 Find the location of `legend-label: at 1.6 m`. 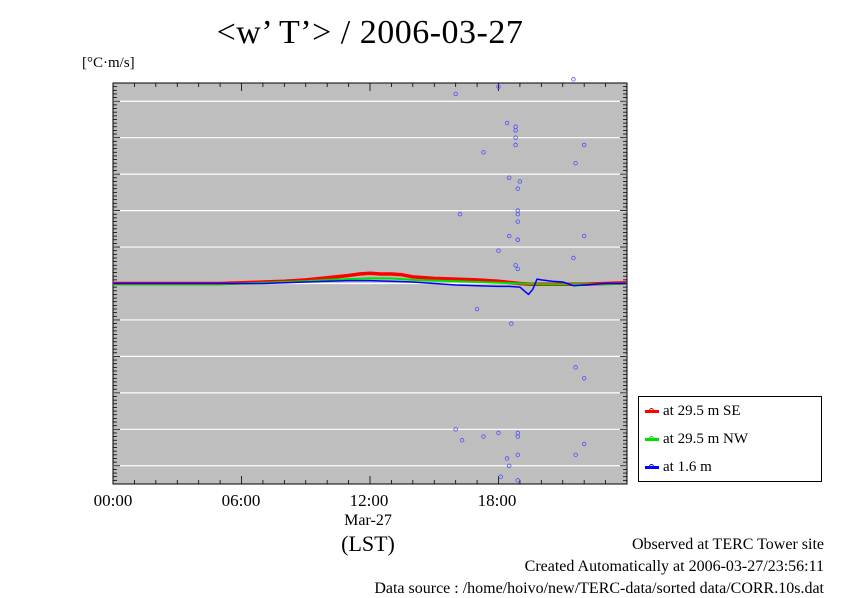

legend-label: at 1.6 m is located at coordinates (687, 466).